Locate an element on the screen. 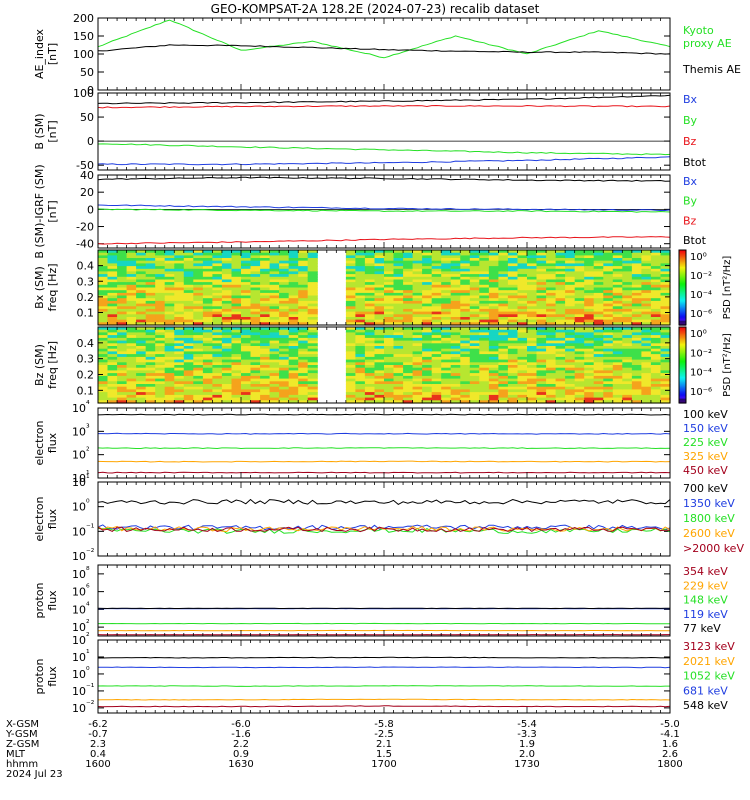 The width and height of the screenshot is (750, 800). x-axis-cell: -2.5 is located at coordinates (384, 734).